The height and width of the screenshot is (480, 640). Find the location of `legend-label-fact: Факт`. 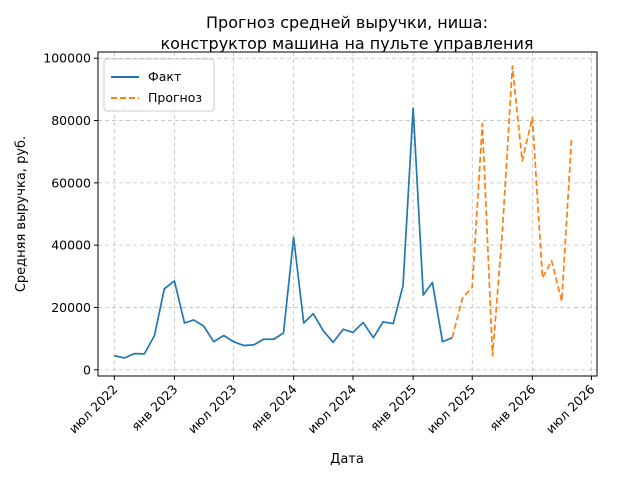

legend-label-fact: Факт is located at coordinates (164, 76).